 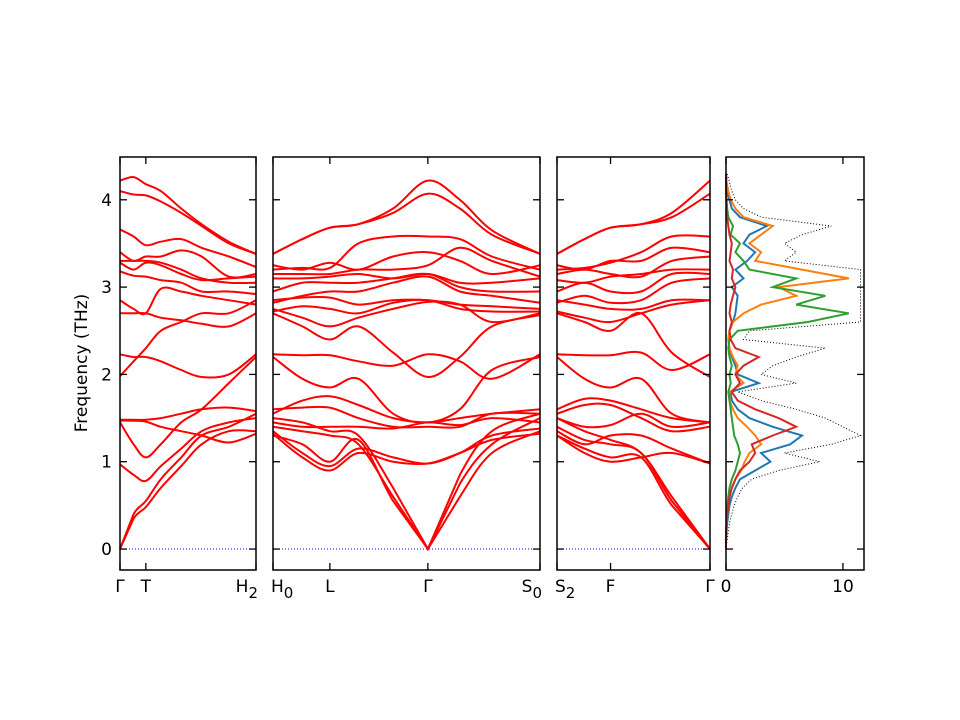 I want to click on dos-panel-frame, so click(x=795, y=363).